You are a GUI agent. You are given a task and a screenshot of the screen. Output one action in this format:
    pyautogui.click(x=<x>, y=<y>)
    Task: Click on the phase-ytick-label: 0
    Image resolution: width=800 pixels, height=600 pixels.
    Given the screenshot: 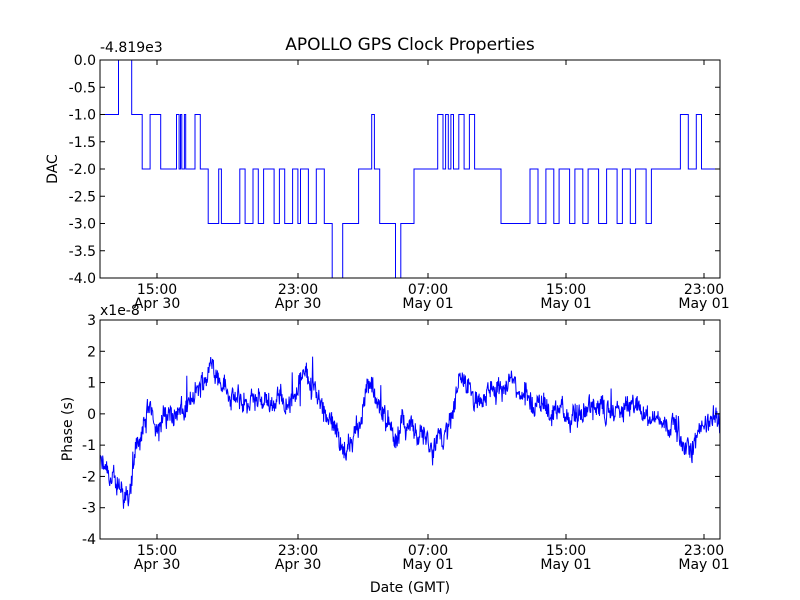 What is the action you would take?
    pyautogui.click(x=91, y=415)
    